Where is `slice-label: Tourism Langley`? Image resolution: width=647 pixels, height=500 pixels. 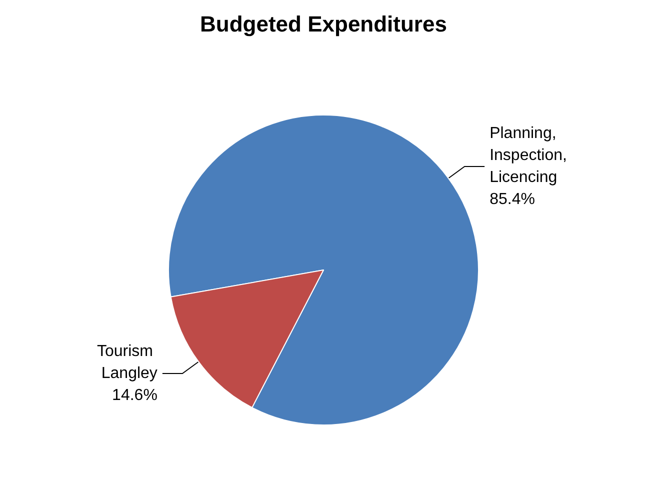
slice-label: Tourism Langley is located at coordinates (127, 362).